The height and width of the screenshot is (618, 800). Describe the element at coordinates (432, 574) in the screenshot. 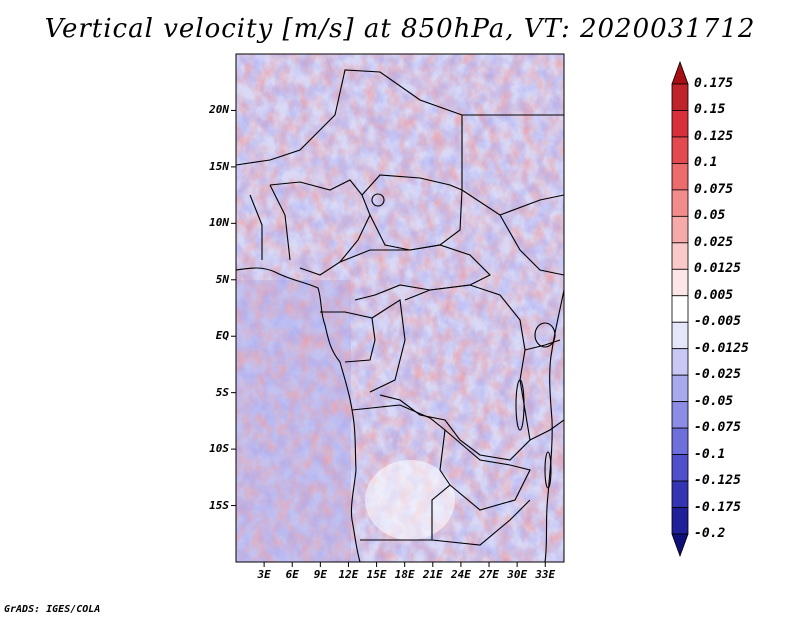

I see `lon-label: 21E` at that location.